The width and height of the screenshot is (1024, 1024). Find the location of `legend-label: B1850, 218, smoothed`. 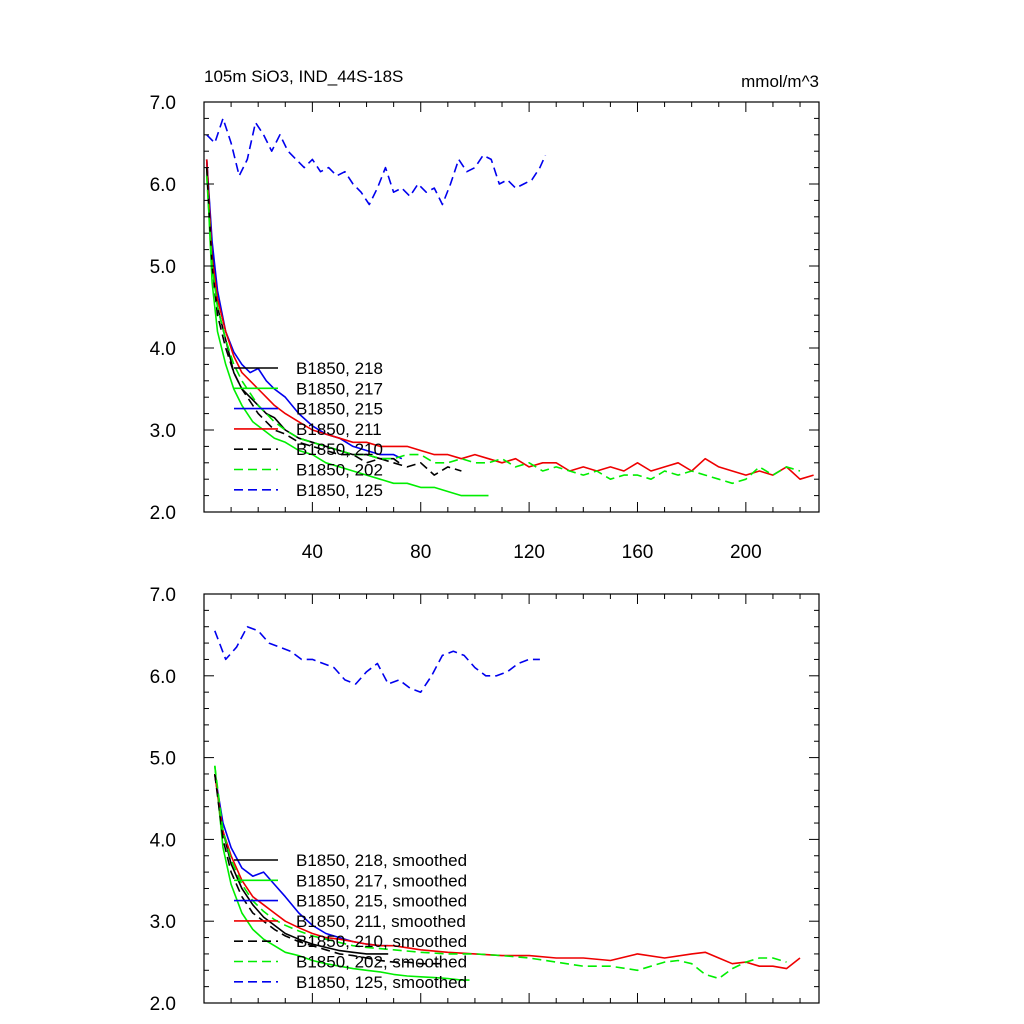

legend-label: B1850, 218, smoothed is located at coordinates (381, 860).